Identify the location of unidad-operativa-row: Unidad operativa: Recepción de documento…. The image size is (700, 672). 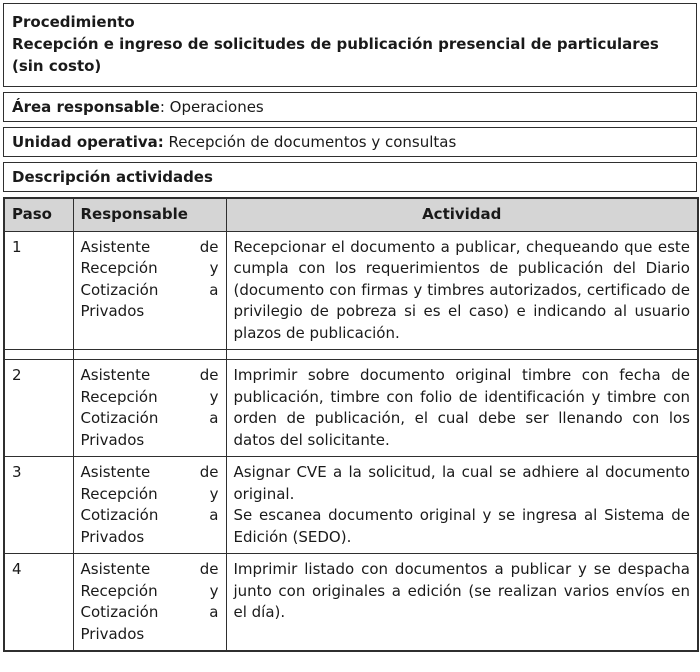
(350, 142).